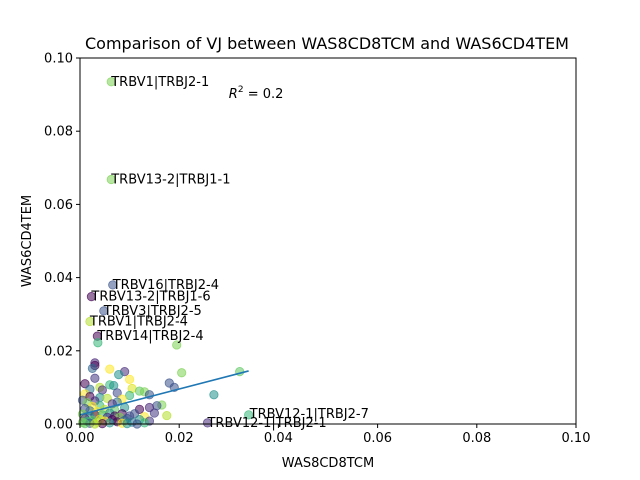 This screenshot has height=480, width=640. What do you see at coordinates (58, 132) in the screenshot?
I see `y-tick-label: 0.08` at bounding box center [58, 132].